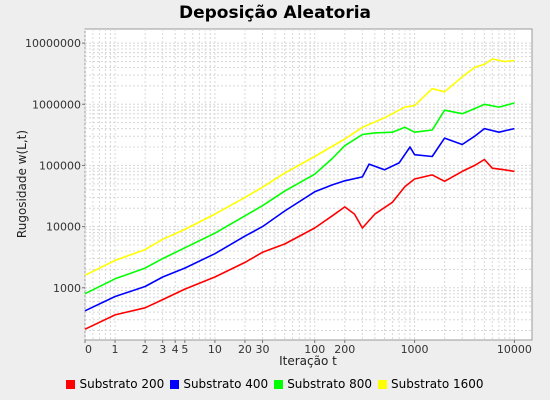 The image size is (550, 400). I want to click on x-tick-label: 30, so click(263, 349).